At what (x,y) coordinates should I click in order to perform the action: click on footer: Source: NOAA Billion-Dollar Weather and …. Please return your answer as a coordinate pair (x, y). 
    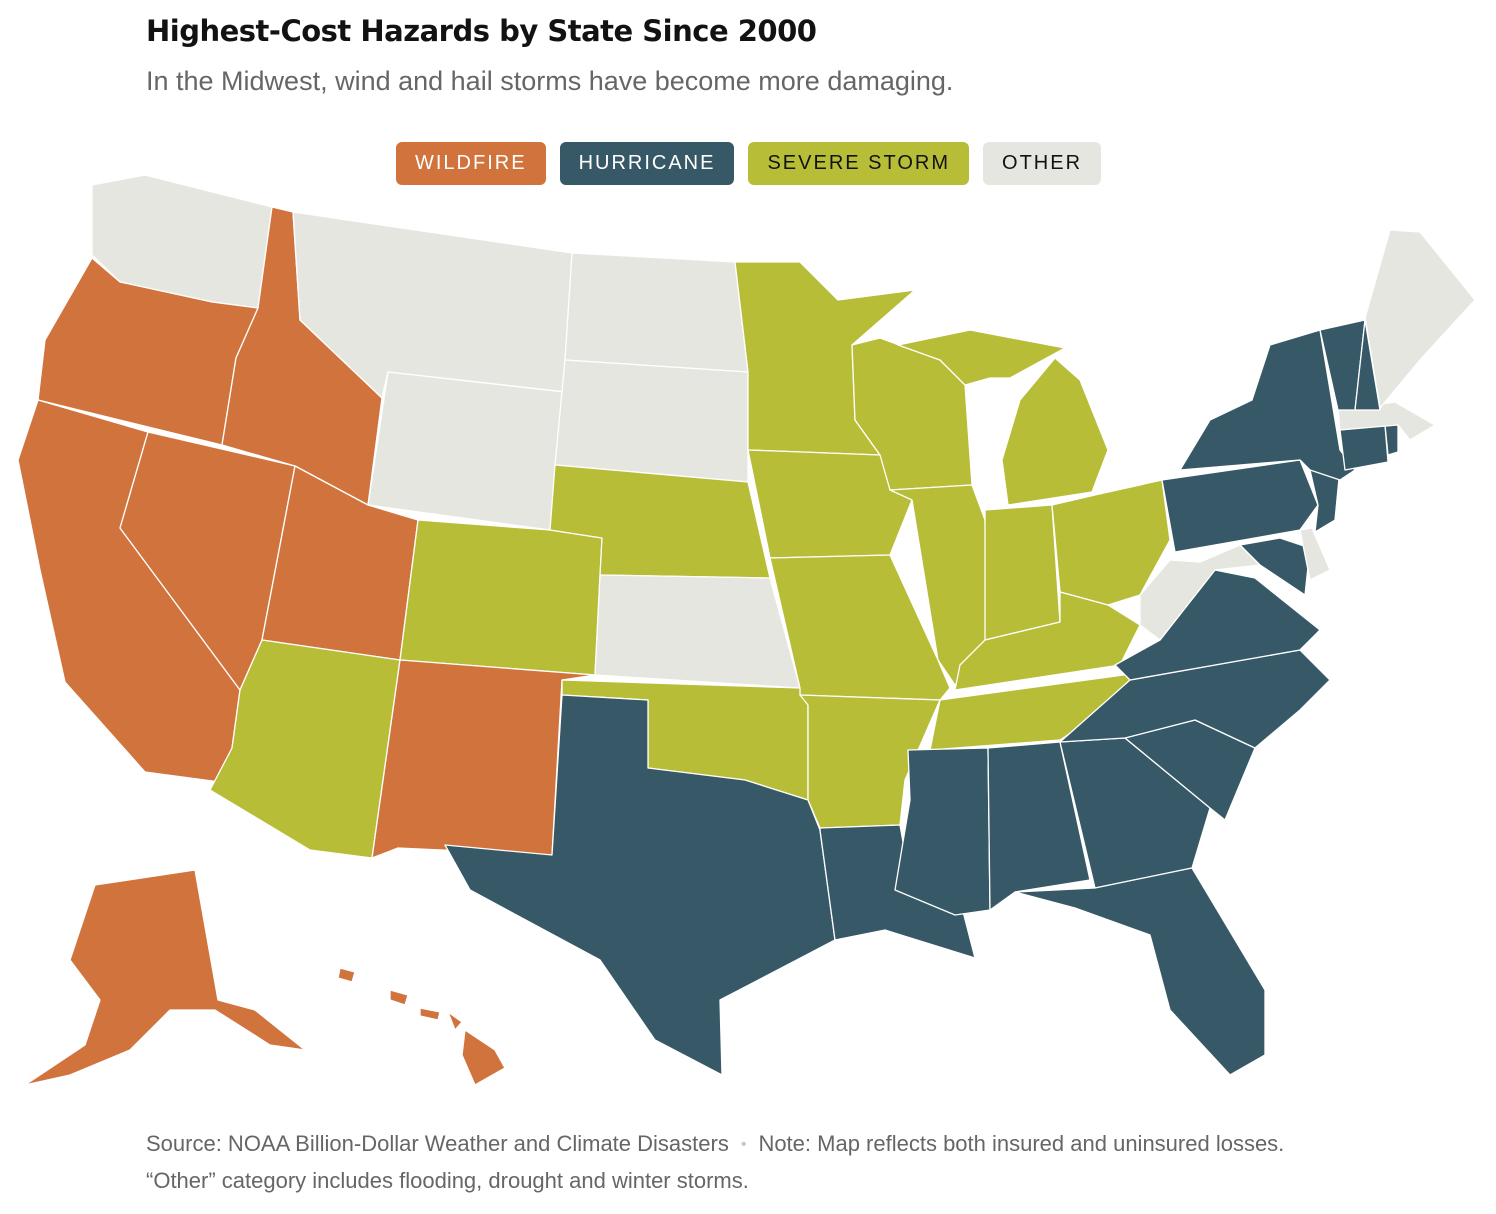
    Looking at the image, I should click on (721, 1162).